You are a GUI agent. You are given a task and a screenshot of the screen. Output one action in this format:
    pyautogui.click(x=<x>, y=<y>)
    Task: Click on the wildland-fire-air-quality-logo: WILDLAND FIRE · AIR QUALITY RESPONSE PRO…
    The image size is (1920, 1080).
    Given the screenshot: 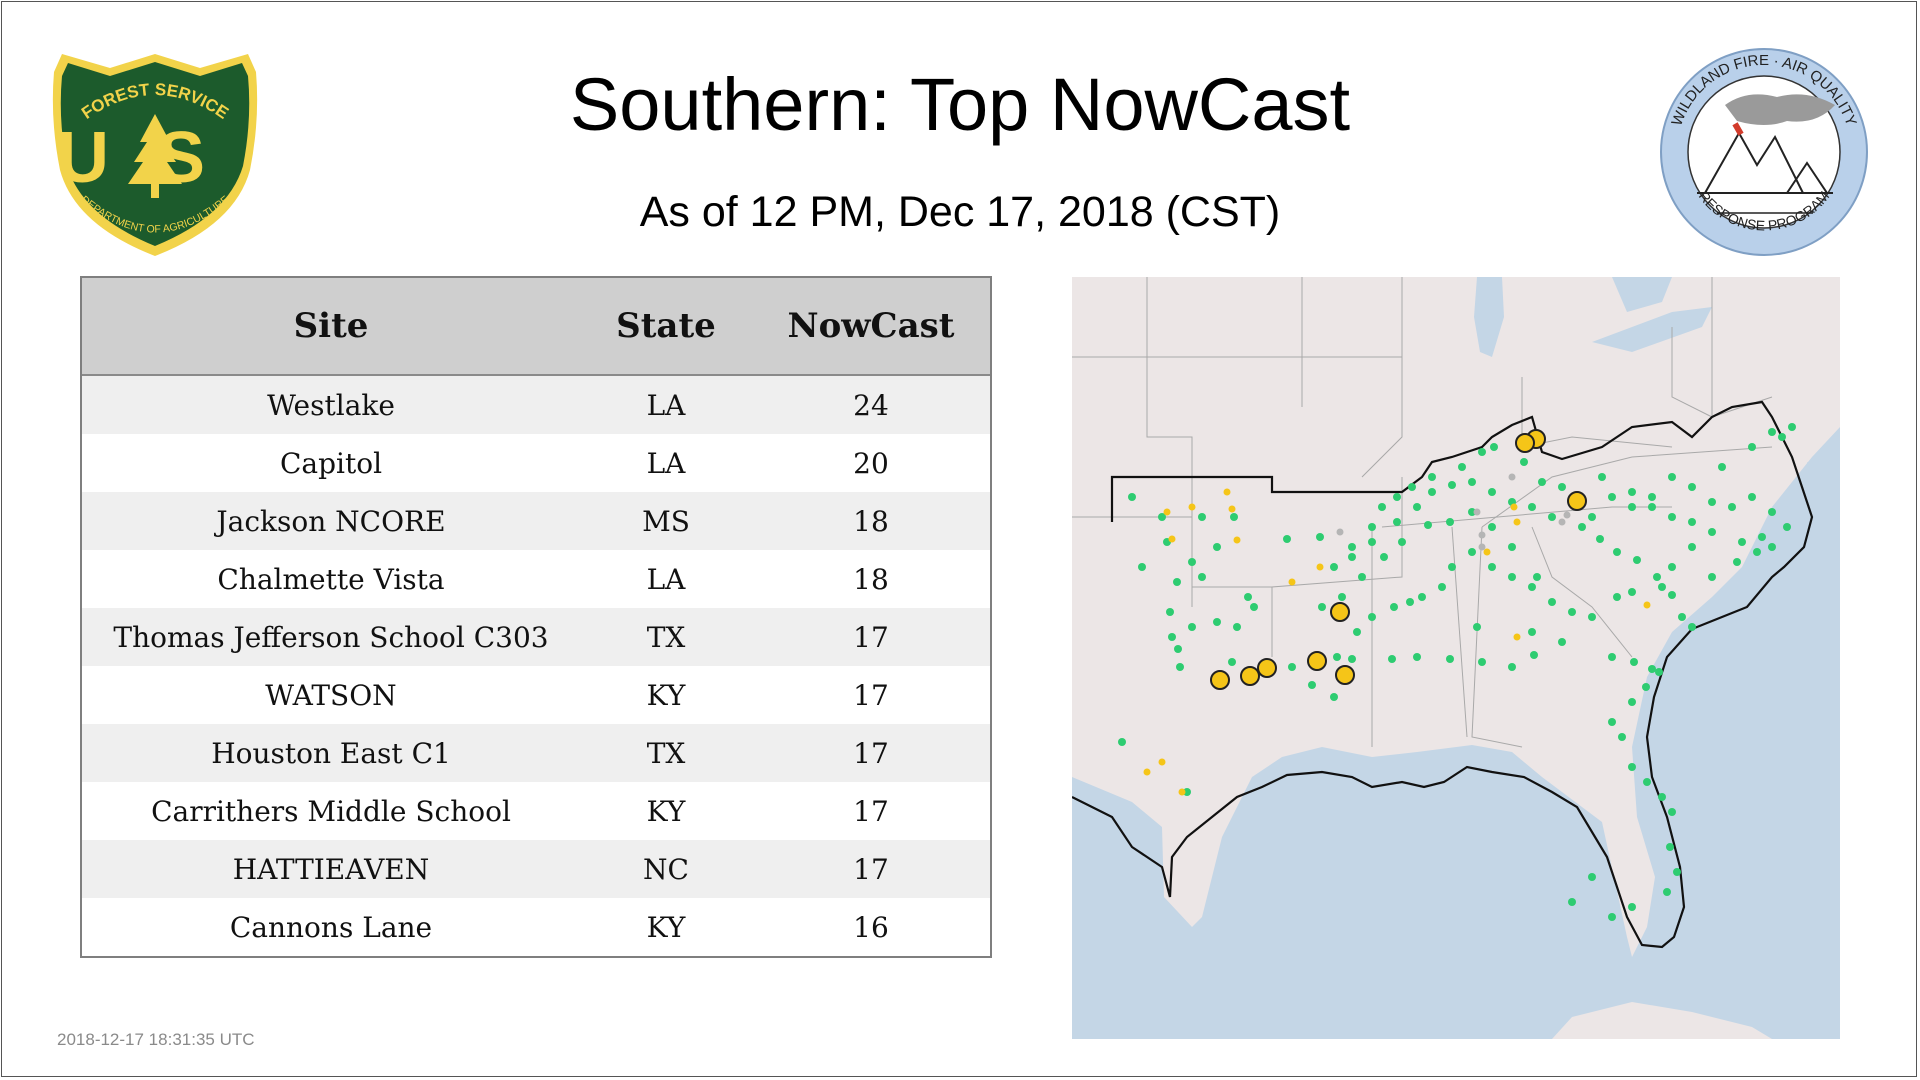 What is the action you would take?
    pyautogui.click(x=1764, y=152)
    